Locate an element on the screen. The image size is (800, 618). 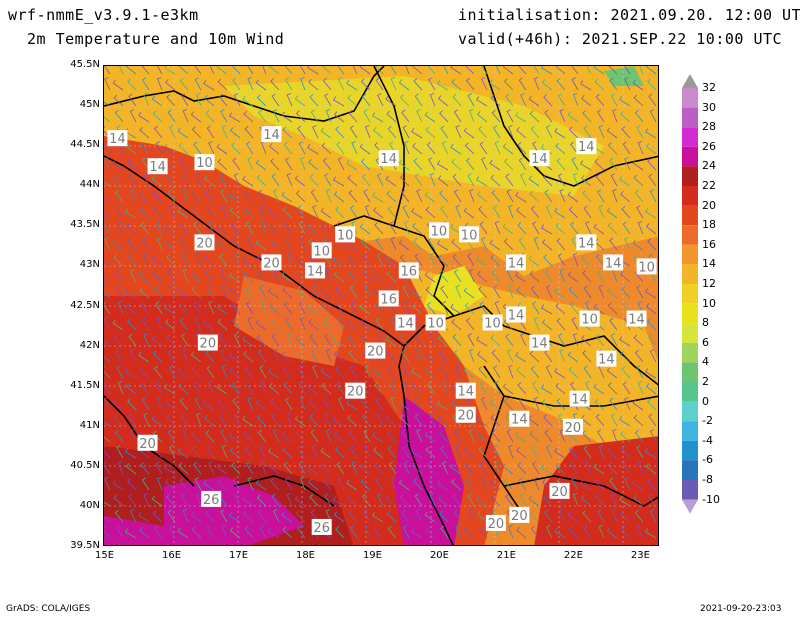
colorbar-bottom-arrow is located at coordinates (690, 506).